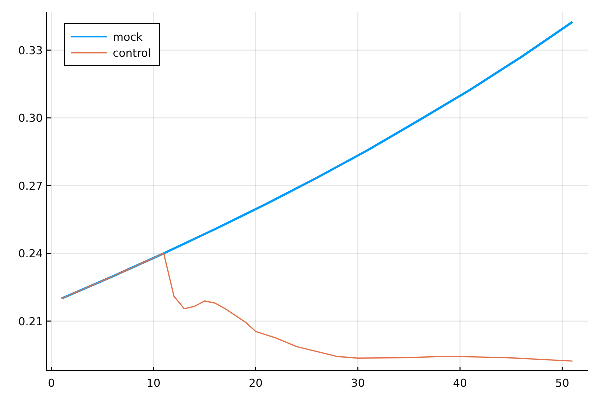 The image size is (600, 400). Describe the element at coordinates (30, 186) in the screenshot. I see `y-tick-label: 0.27` at that location.